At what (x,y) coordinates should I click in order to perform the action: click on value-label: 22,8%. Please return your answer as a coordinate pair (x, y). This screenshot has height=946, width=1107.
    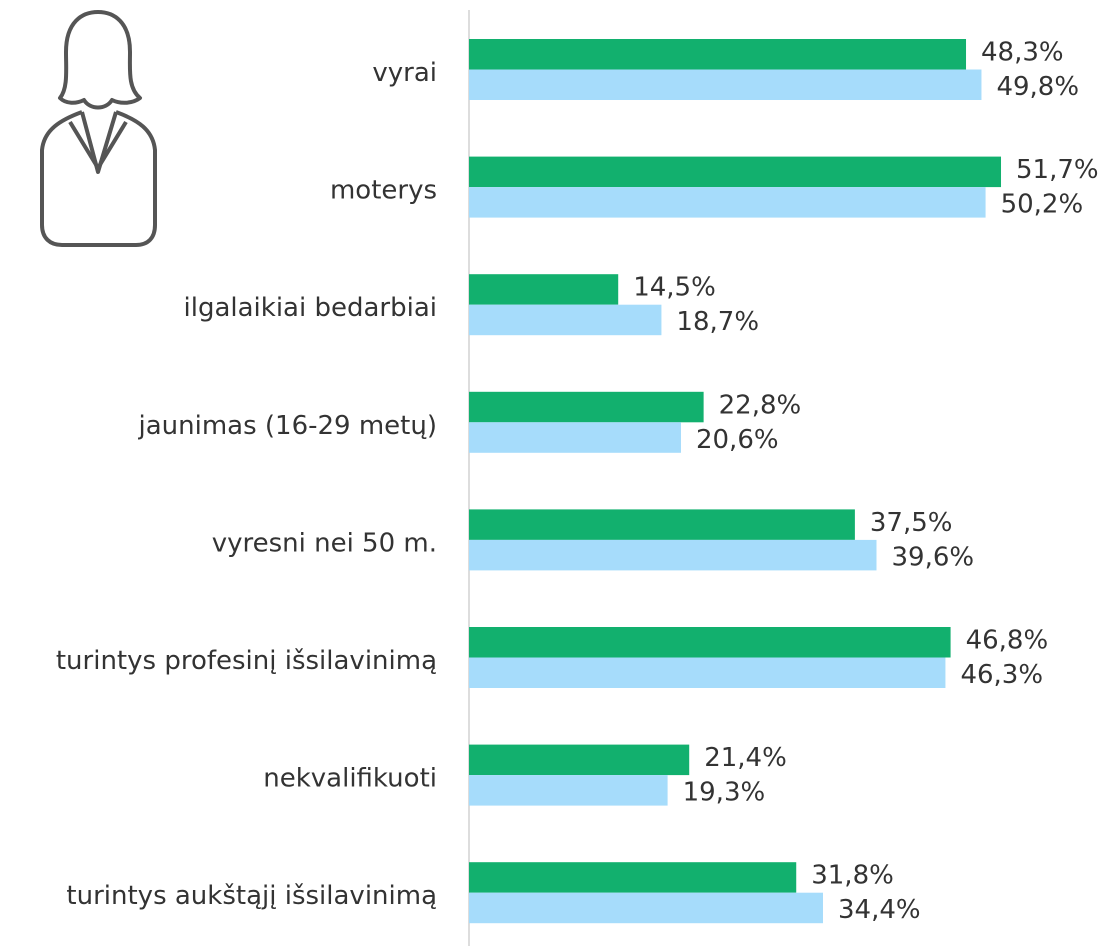
    Looking at the image, I should click on (760, 405).